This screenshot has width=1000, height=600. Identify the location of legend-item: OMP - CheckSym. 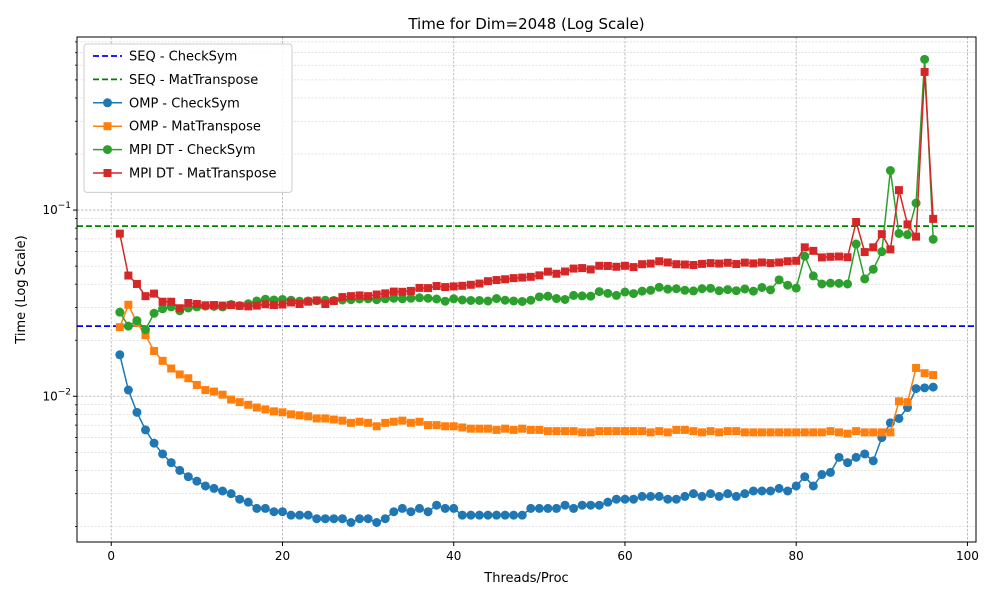
(166, 103).